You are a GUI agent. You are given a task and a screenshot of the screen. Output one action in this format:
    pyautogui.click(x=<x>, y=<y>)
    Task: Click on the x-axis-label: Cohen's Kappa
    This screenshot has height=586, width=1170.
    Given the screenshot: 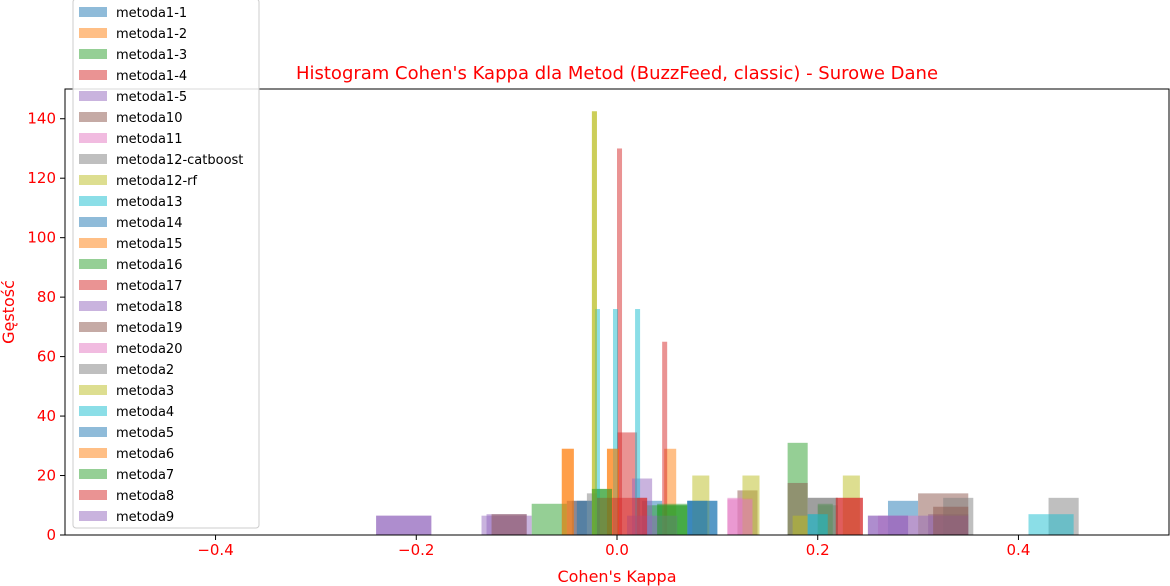 What is the action you would take?
    pyautogui.click(x=616, y=576)
    